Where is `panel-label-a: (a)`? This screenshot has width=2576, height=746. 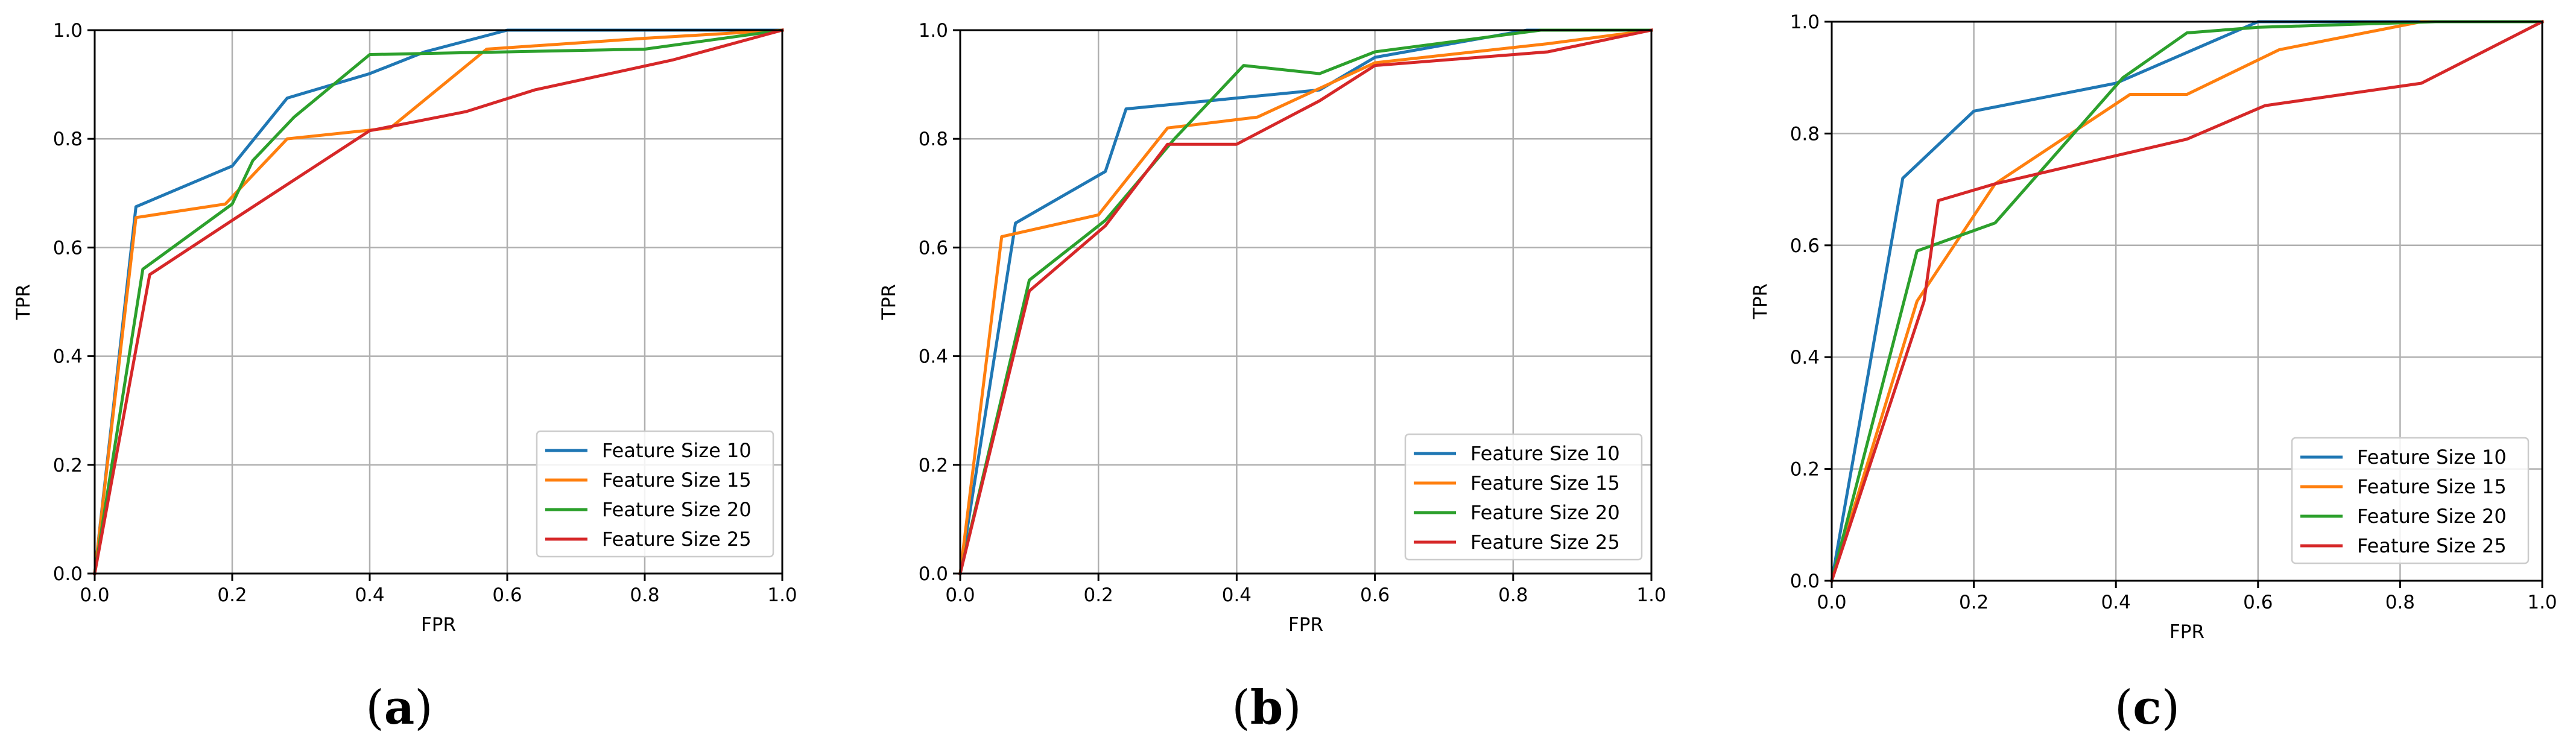
panel-label-a: (a) is located at coordinates (399, 708).